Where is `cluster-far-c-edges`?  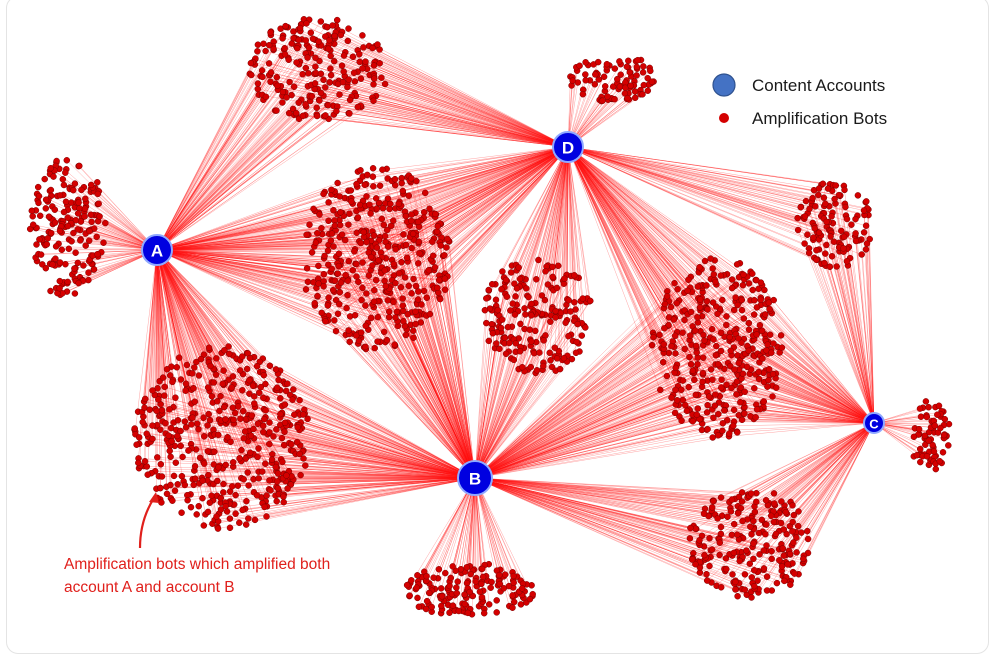
cluster-far-c-edges is located at coordinates (911, 436).